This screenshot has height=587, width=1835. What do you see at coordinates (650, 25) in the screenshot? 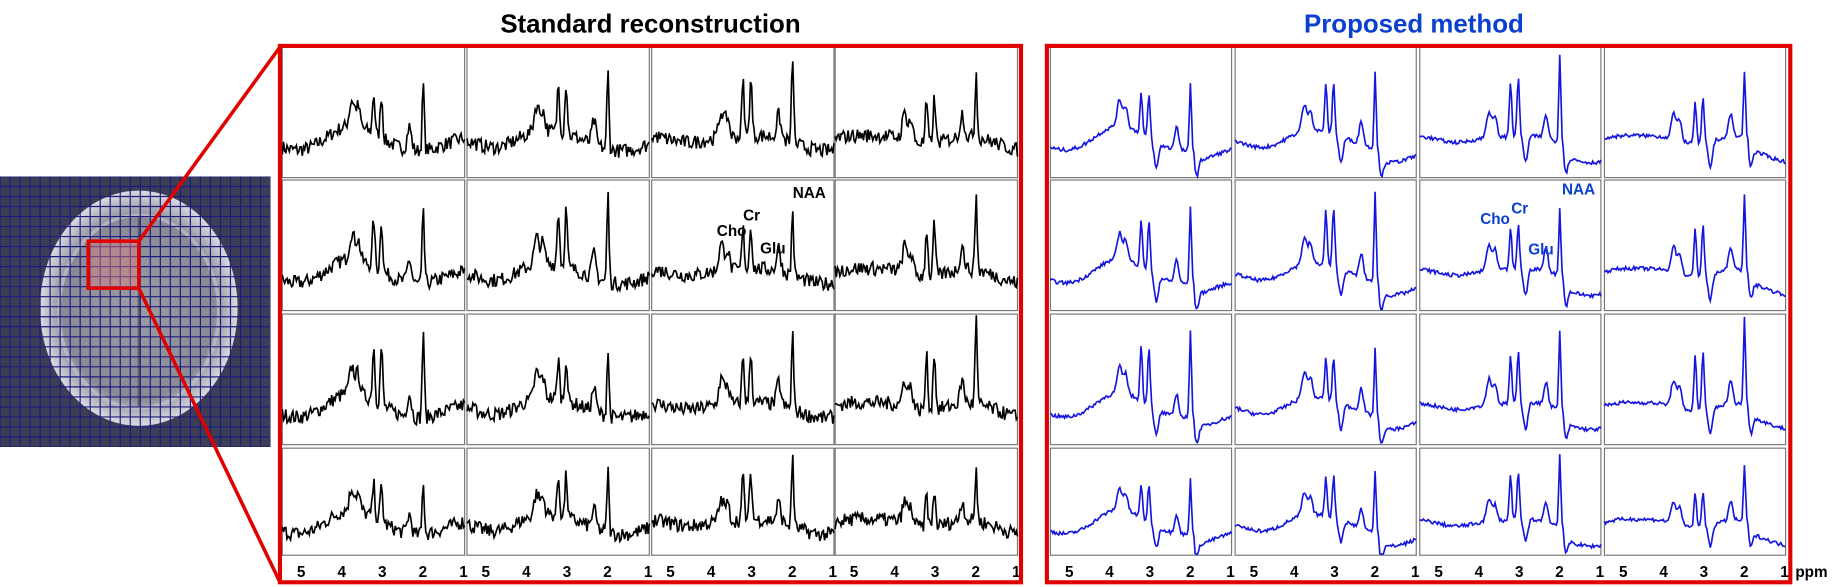
I see `panel-title: Standard reconstruction` at bounding box center [650, 25].